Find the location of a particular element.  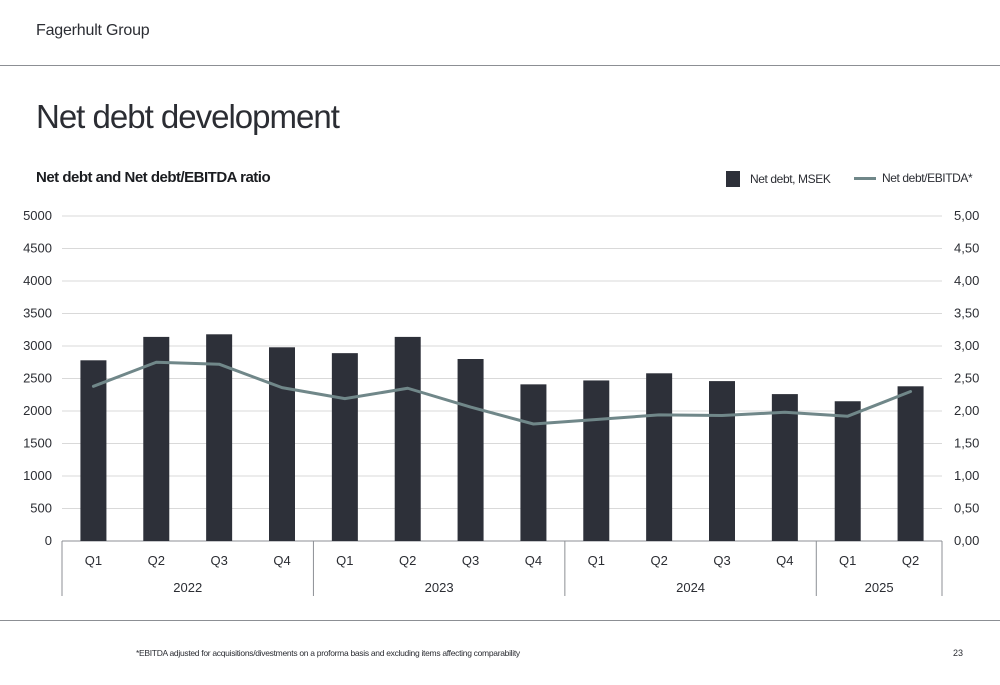

legend-item-ratio: Net debt/EBITDA* is located at coordinates (913, 178).